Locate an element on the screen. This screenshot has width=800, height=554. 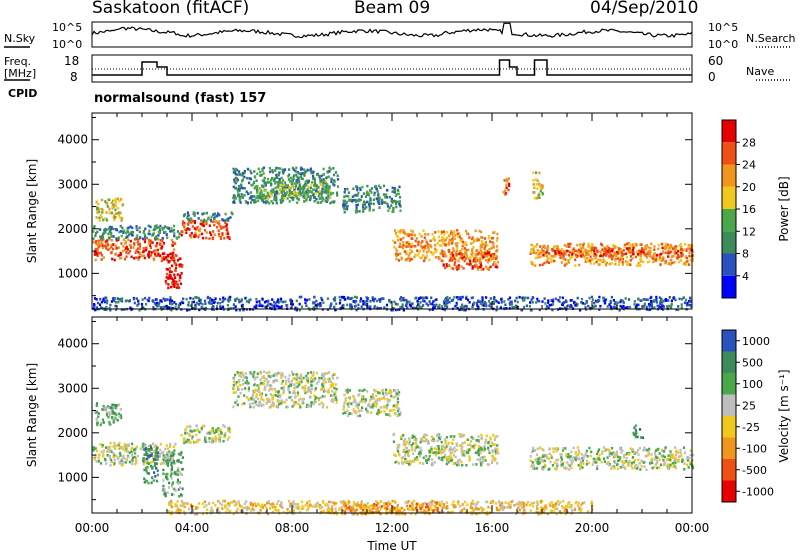
nave-tick-top: 60 is located at coordinates (716, 61).